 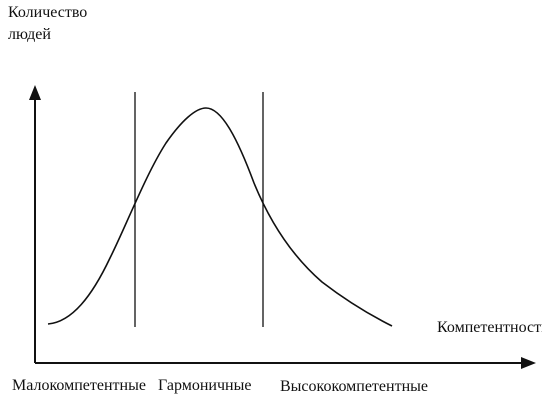 I want to click on y-axis-label-line1: Количество, so click(x=48, y=12).